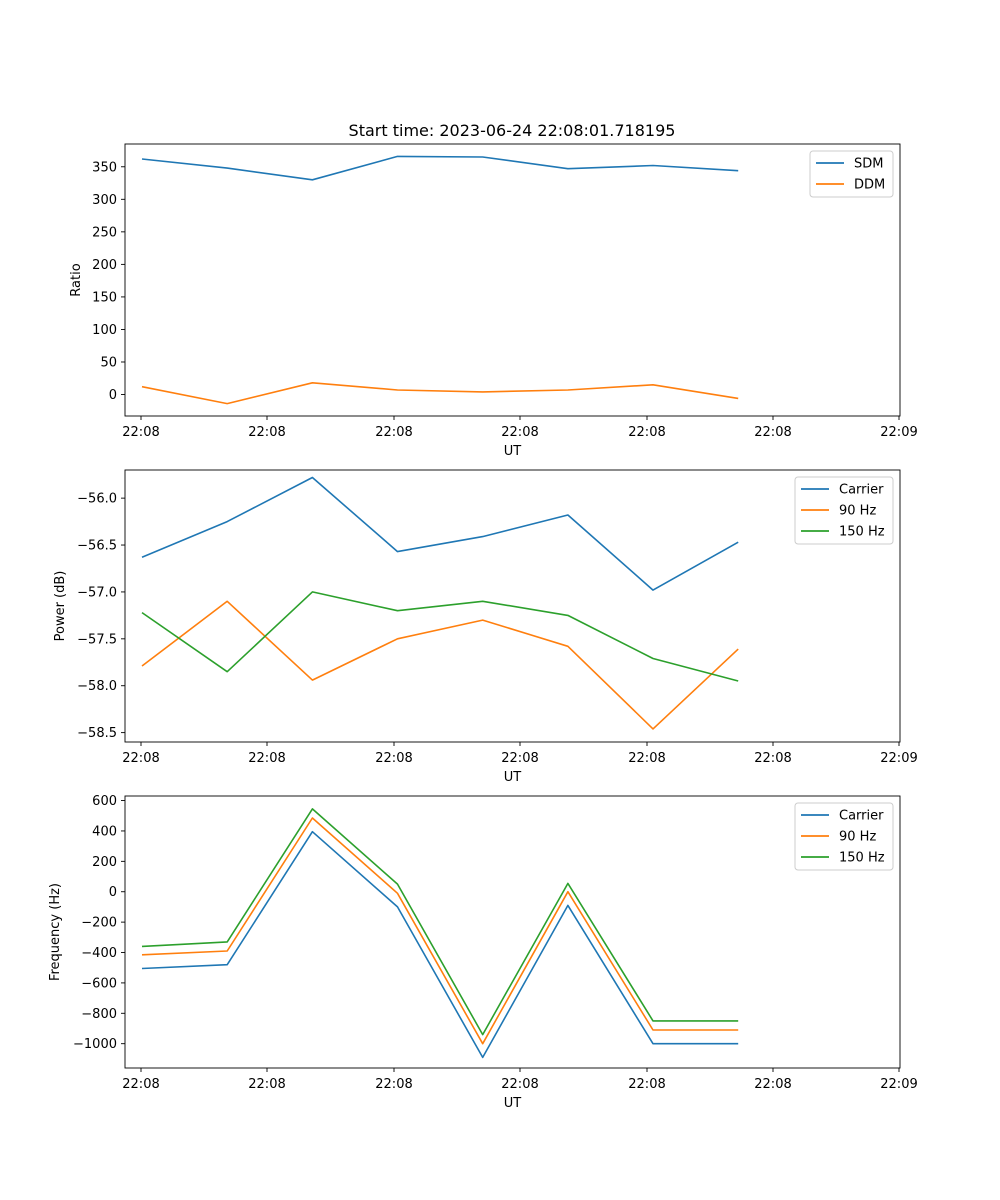 This screenshot has width=1000, height=1200. I want to click on panel-3-ytick-label: −600, so click(99, 983).